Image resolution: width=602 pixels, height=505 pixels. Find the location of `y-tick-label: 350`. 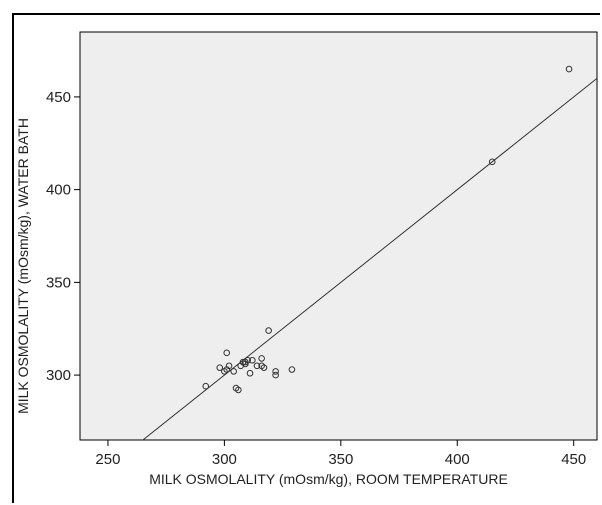

y-tick-label: 350 is located at coordinates (58, 282).